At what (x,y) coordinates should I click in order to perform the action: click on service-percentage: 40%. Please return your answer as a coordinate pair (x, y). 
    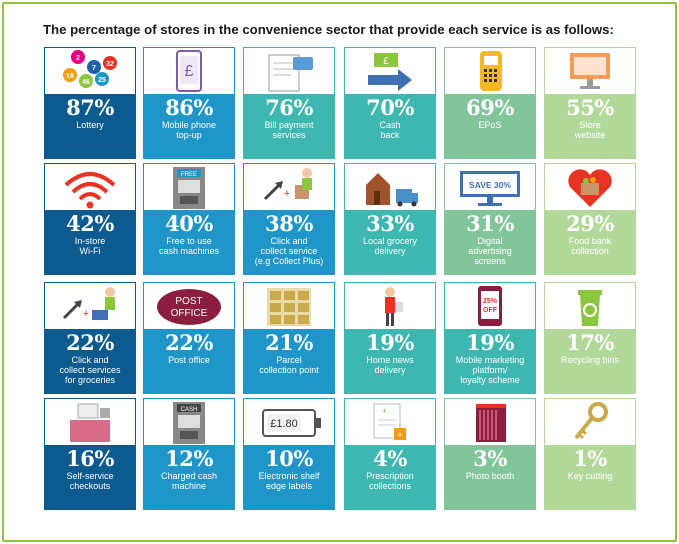
    Looking at the image, I should click on (189, 223).